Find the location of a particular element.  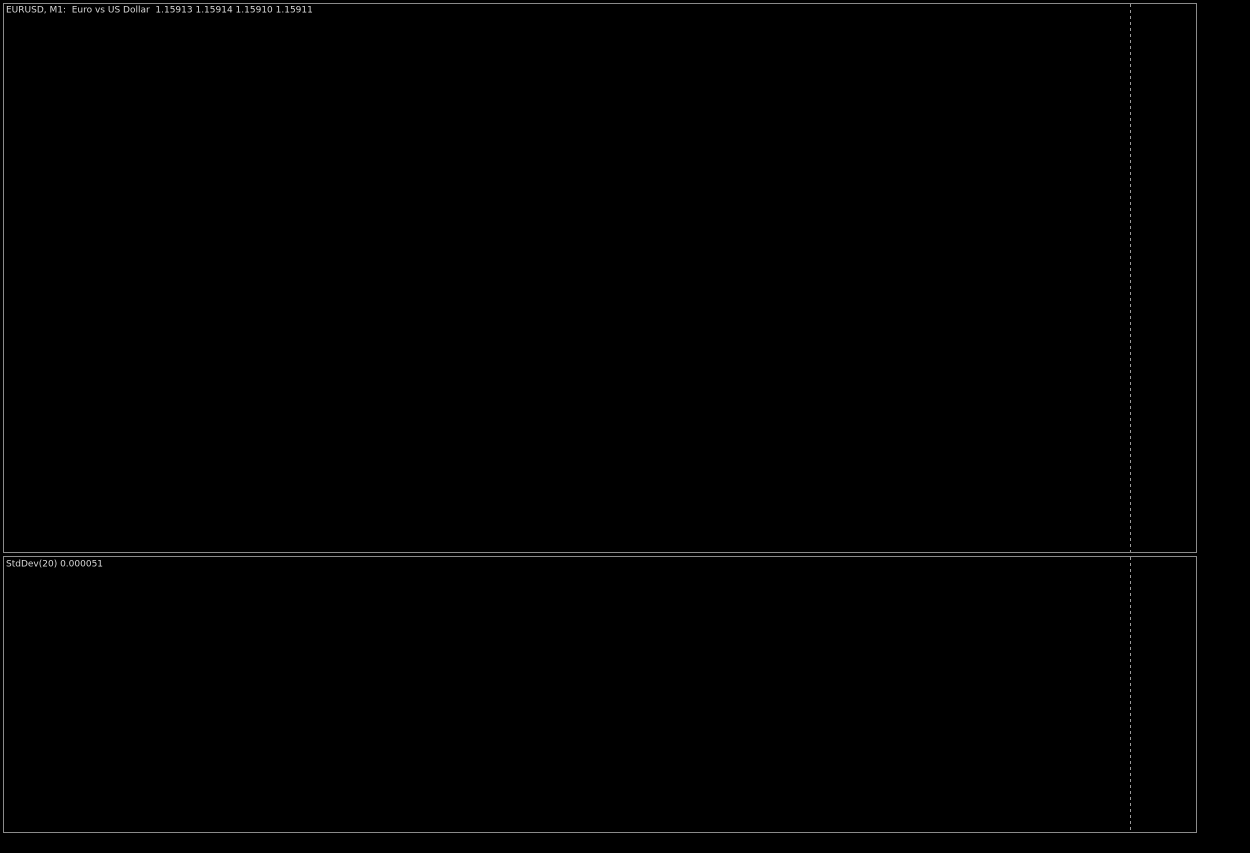

indicator-title: StdDev(20) 0.000051 is located at coordinates (54, 565).